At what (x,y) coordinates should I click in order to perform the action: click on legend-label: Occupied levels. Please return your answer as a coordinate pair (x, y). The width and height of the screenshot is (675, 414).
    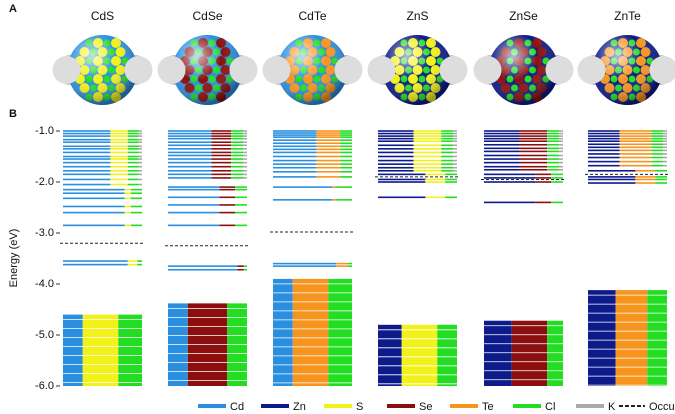
    Looking at the image, I should click on (662, 407).